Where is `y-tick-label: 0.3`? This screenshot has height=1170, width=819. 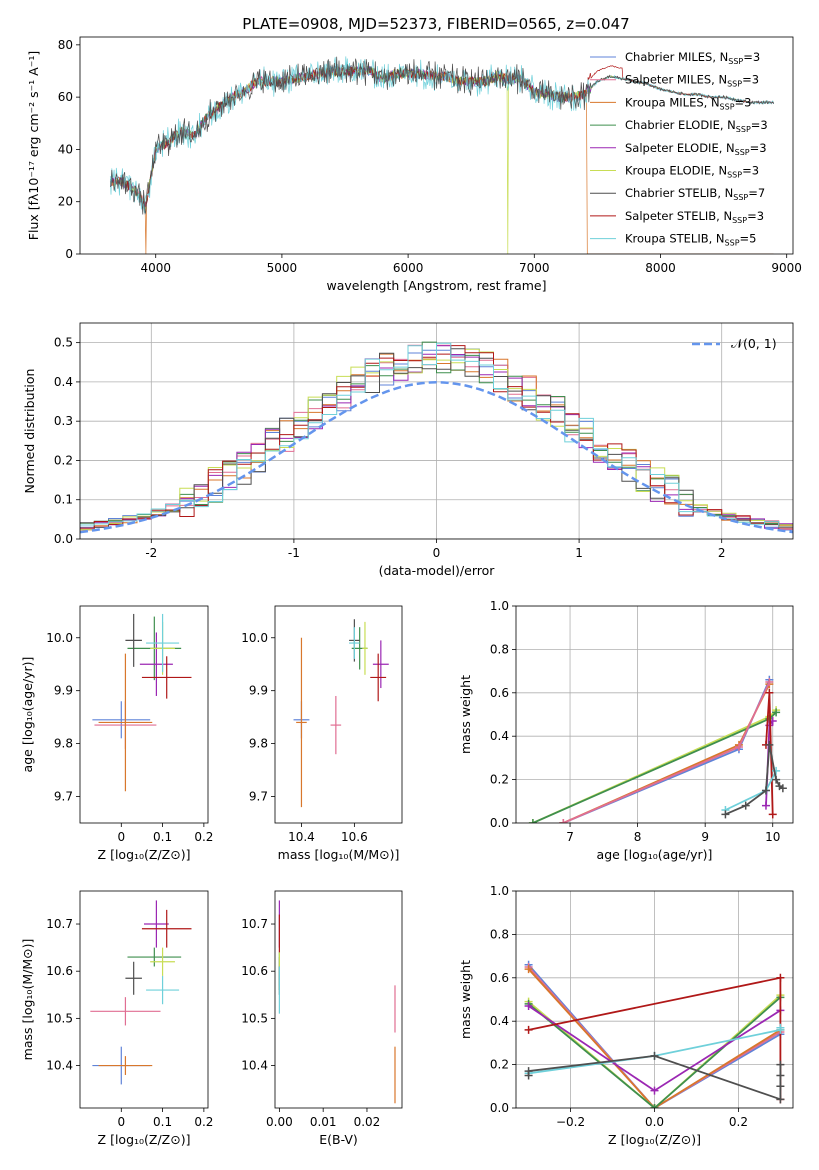
y-tick-label: 0.3 is located at coordinates (63, 421).